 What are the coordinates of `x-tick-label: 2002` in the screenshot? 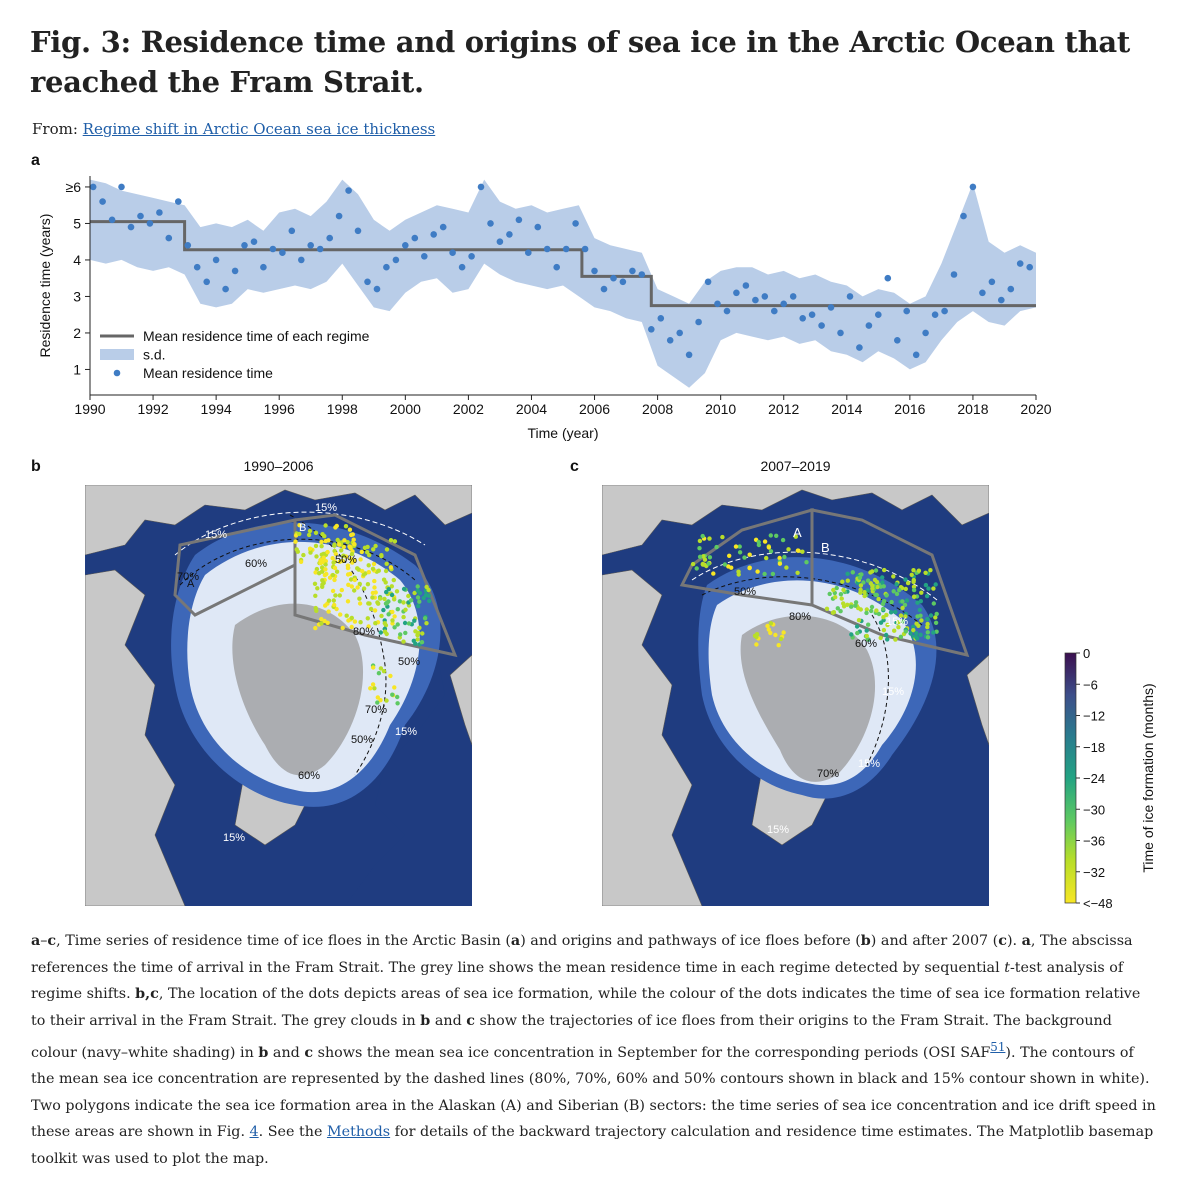 It's located at (468, 409).